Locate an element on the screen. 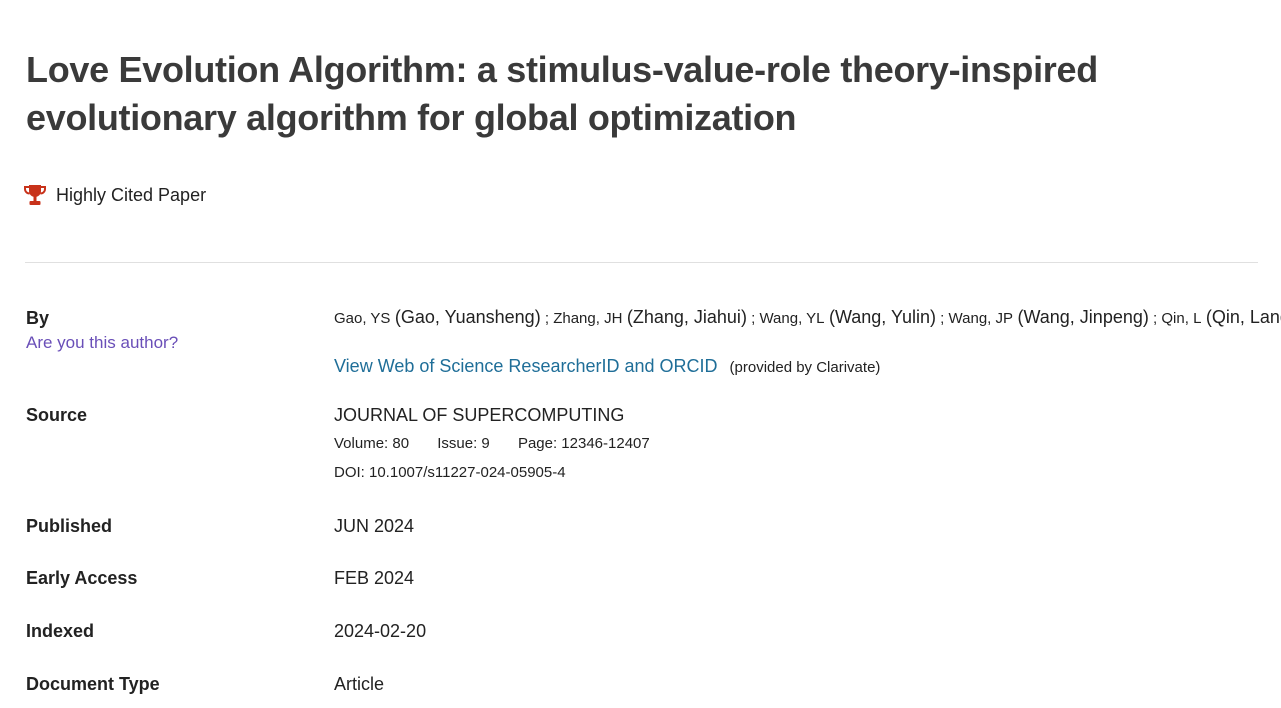  early-access-label: Early Access is located at coordinates (82, 578).